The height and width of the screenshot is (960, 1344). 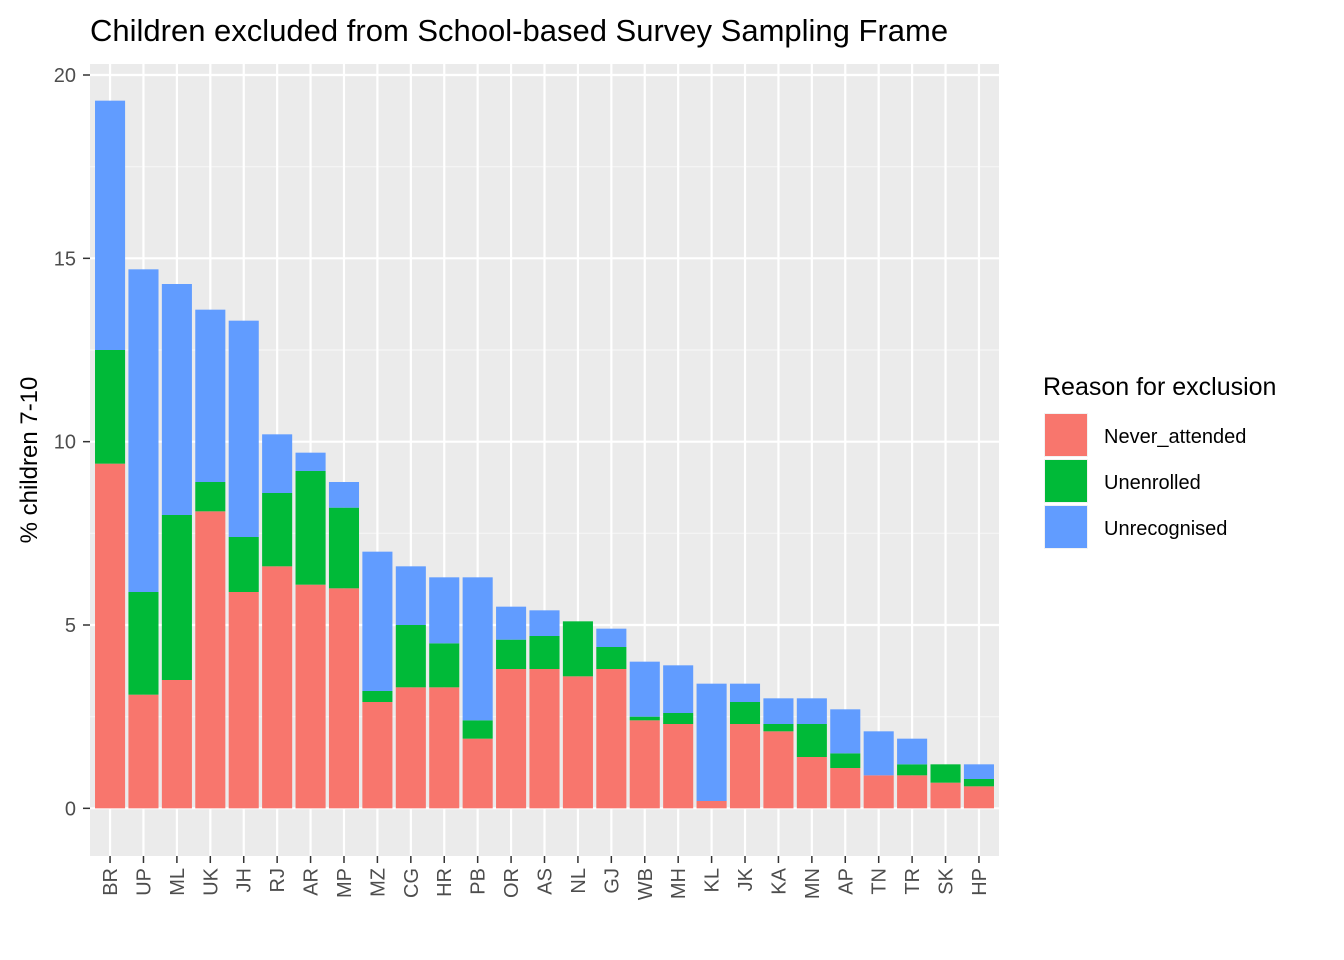 What do you see at coordinates (70, 809) in the screenshot?
I see `y-tick-label: 0` at bounding box center [70, 809].